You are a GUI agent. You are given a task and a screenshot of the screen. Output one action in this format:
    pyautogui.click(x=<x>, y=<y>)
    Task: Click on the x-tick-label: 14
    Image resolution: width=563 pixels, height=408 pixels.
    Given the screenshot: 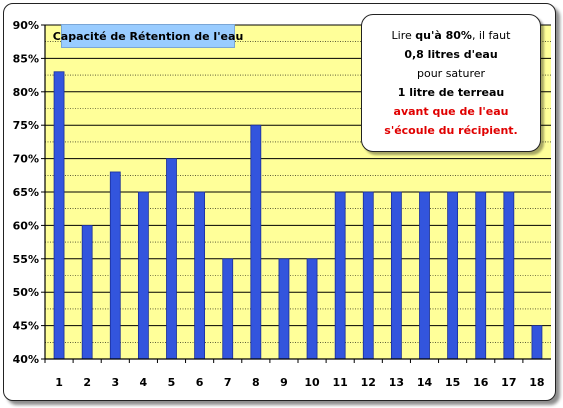 What is the action you would take?
    pyautogui.click(x=425, y=382)
    